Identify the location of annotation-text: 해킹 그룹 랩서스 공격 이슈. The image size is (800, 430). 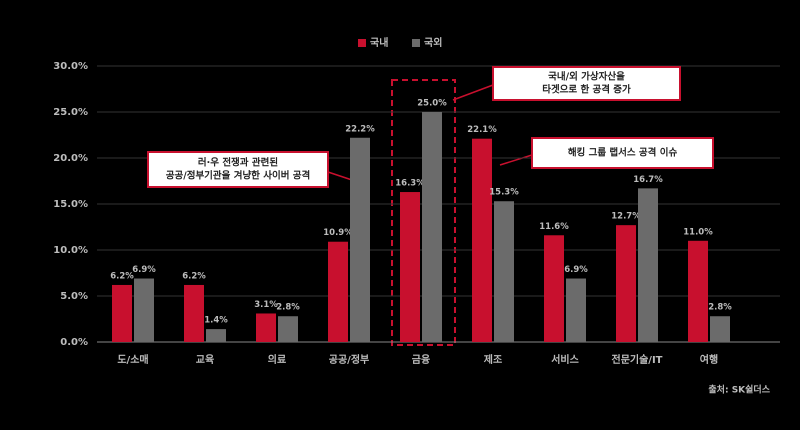
(623, 153).